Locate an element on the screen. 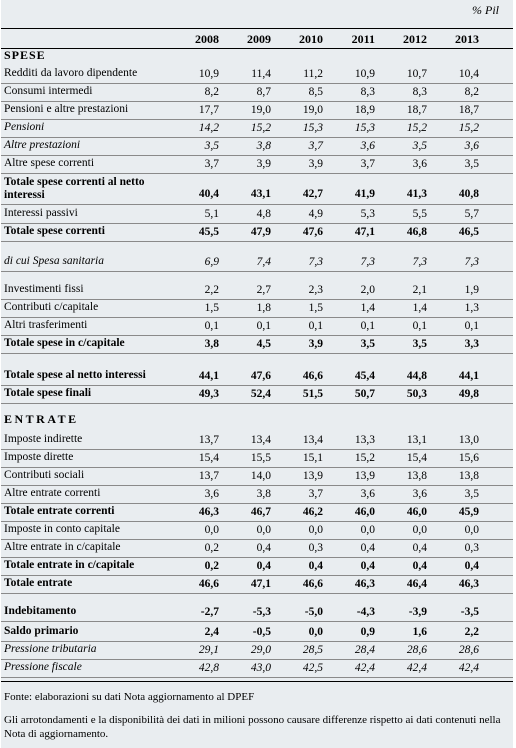  cell-2013: 1,9 is located at coordinates (471, 290).